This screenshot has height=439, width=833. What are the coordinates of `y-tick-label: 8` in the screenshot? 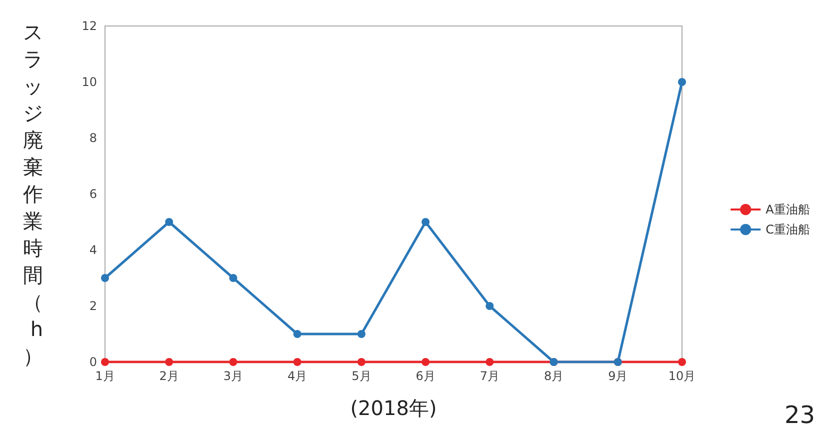 It's located at (93, 138).